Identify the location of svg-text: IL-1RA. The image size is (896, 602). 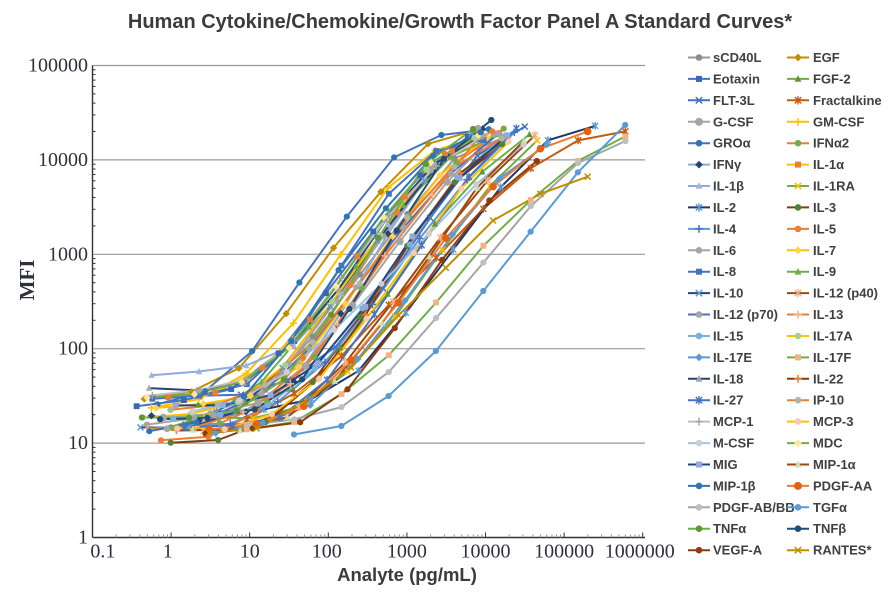
(834, 186).